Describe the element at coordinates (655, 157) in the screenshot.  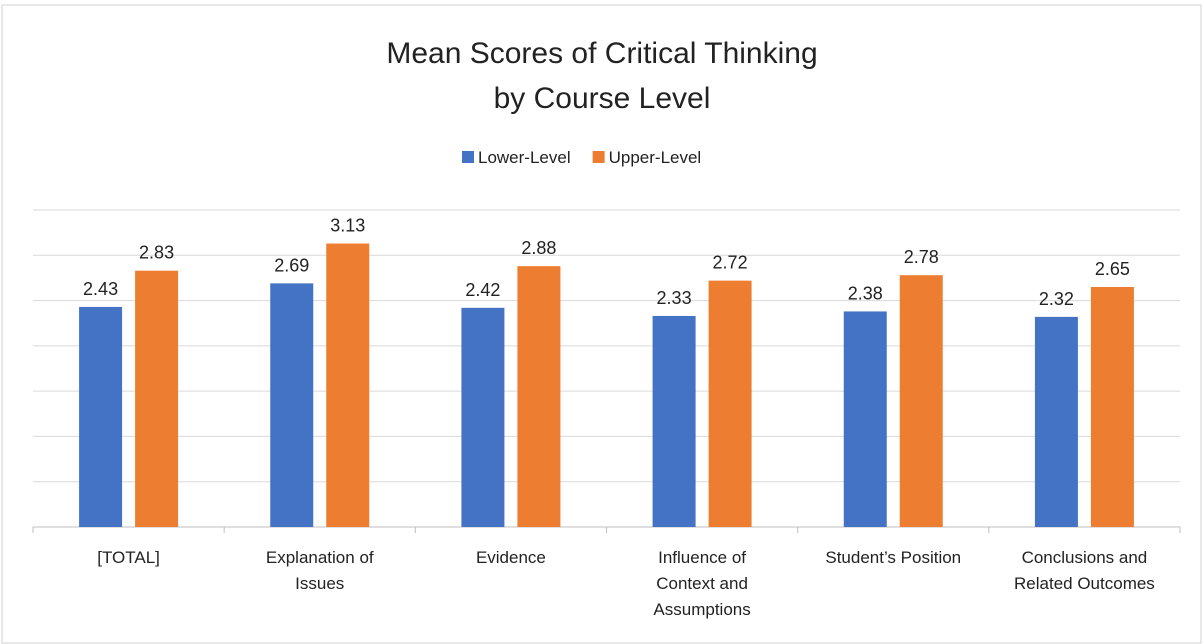
I see `legend-label: Upper-Level` at that location.